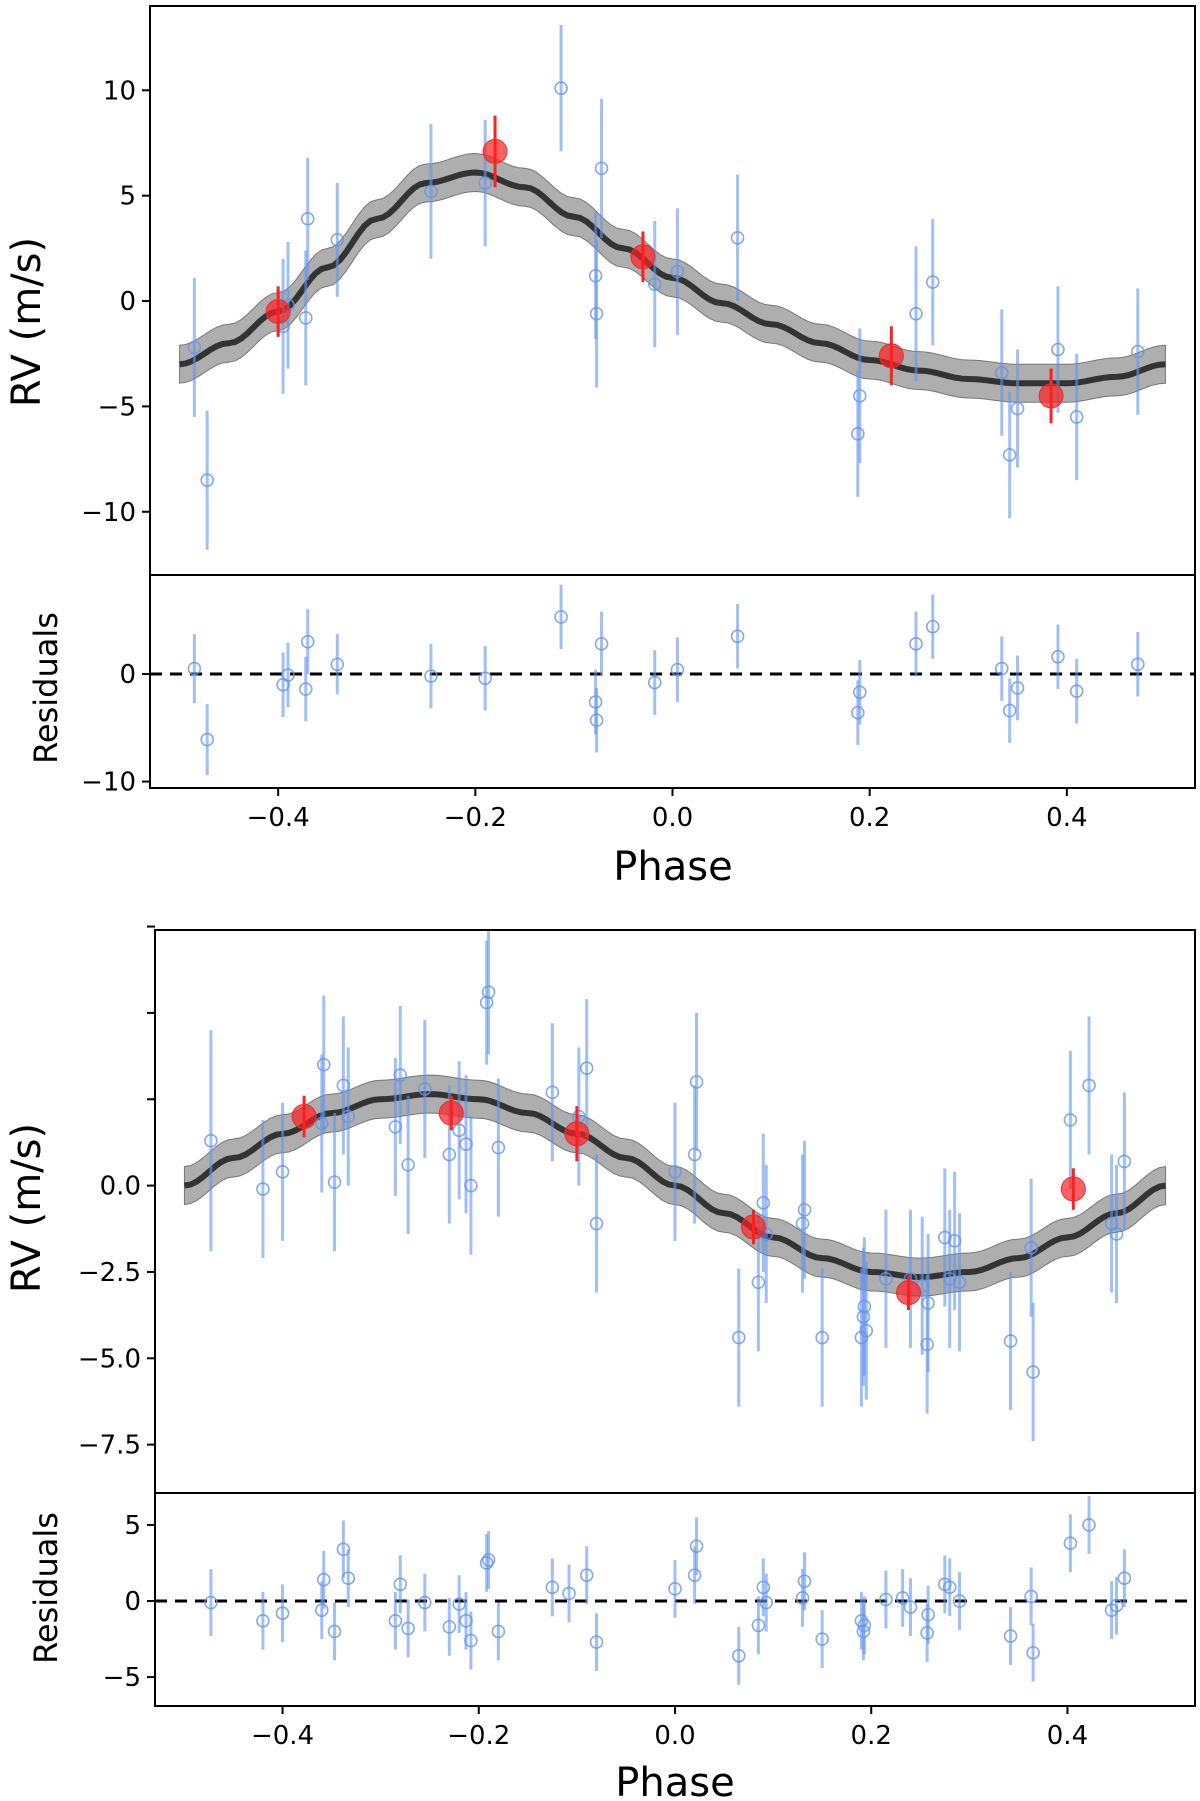  Describe the element at coordinates (871, 1736) in the screenshot. I see `x-tick-label: 0.2` at that location.